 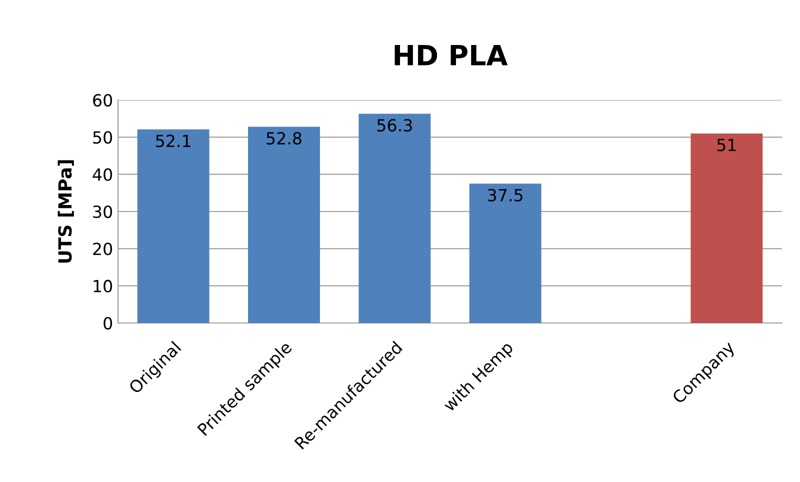 What do you see at coordinates (102, 137) in the screenshot?
I see `y-tick-label: 50` at bounding box center [102, 137].